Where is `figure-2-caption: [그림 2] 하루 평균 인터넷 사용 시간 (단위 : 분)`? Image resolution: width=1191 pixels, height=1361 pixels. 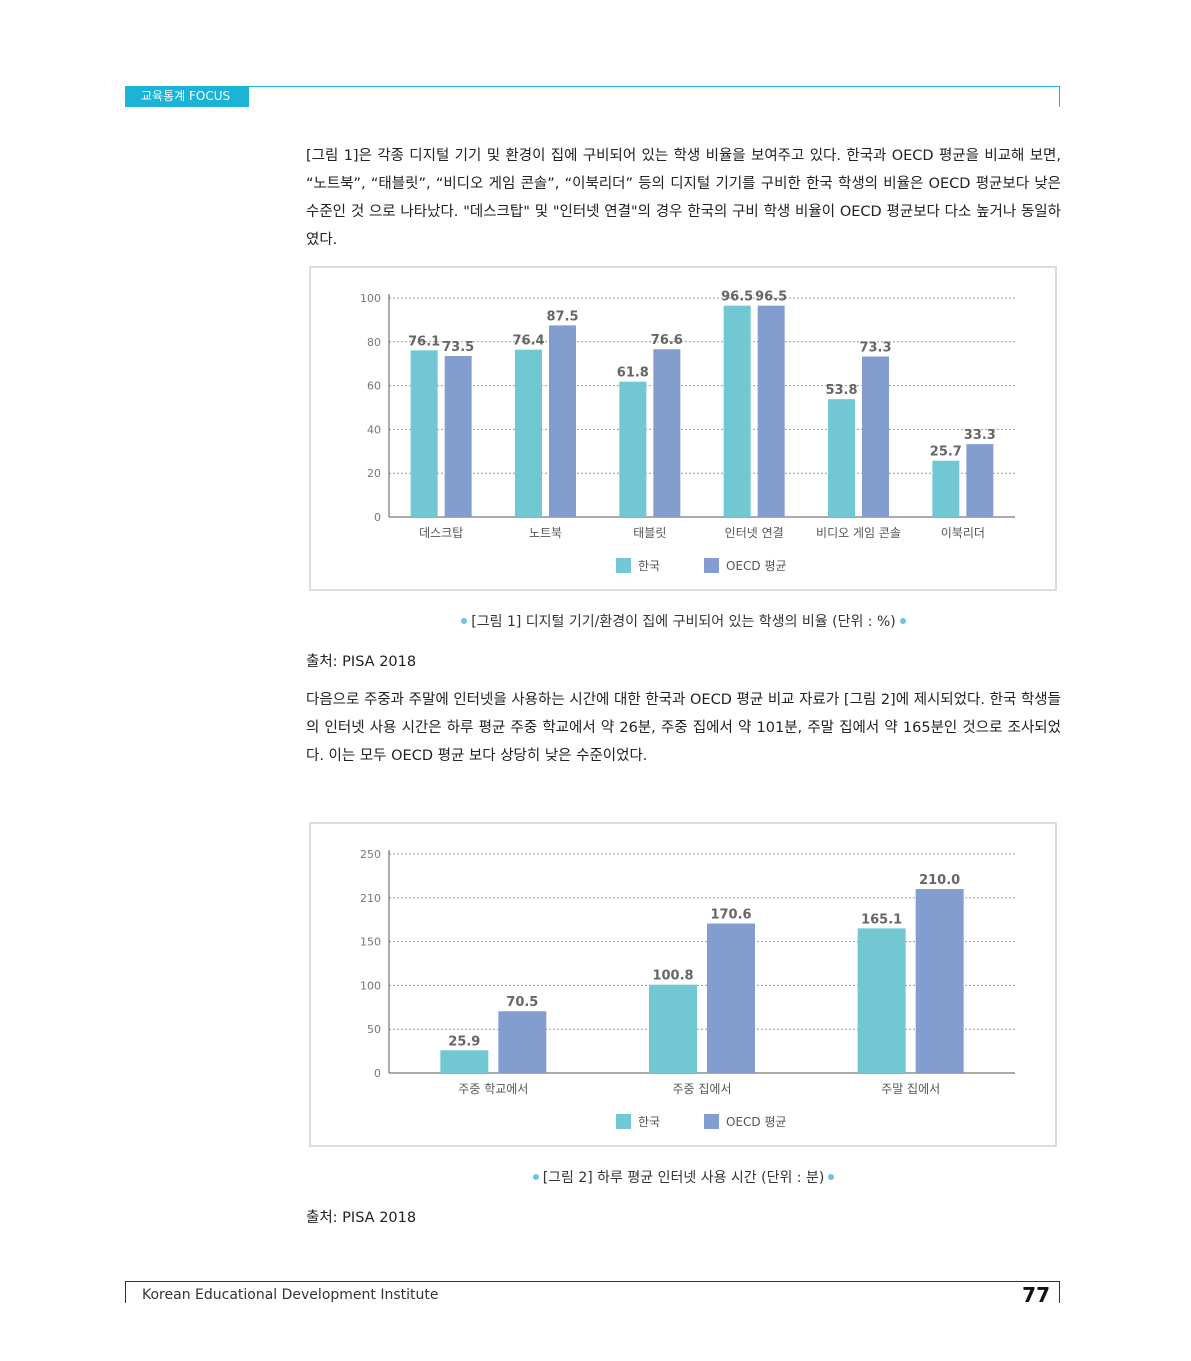 figure-2-caption: [그림 2] 하루 평균 인터넷 사용 시간 (단위 : 분) is located at coordinates (683, 1177).